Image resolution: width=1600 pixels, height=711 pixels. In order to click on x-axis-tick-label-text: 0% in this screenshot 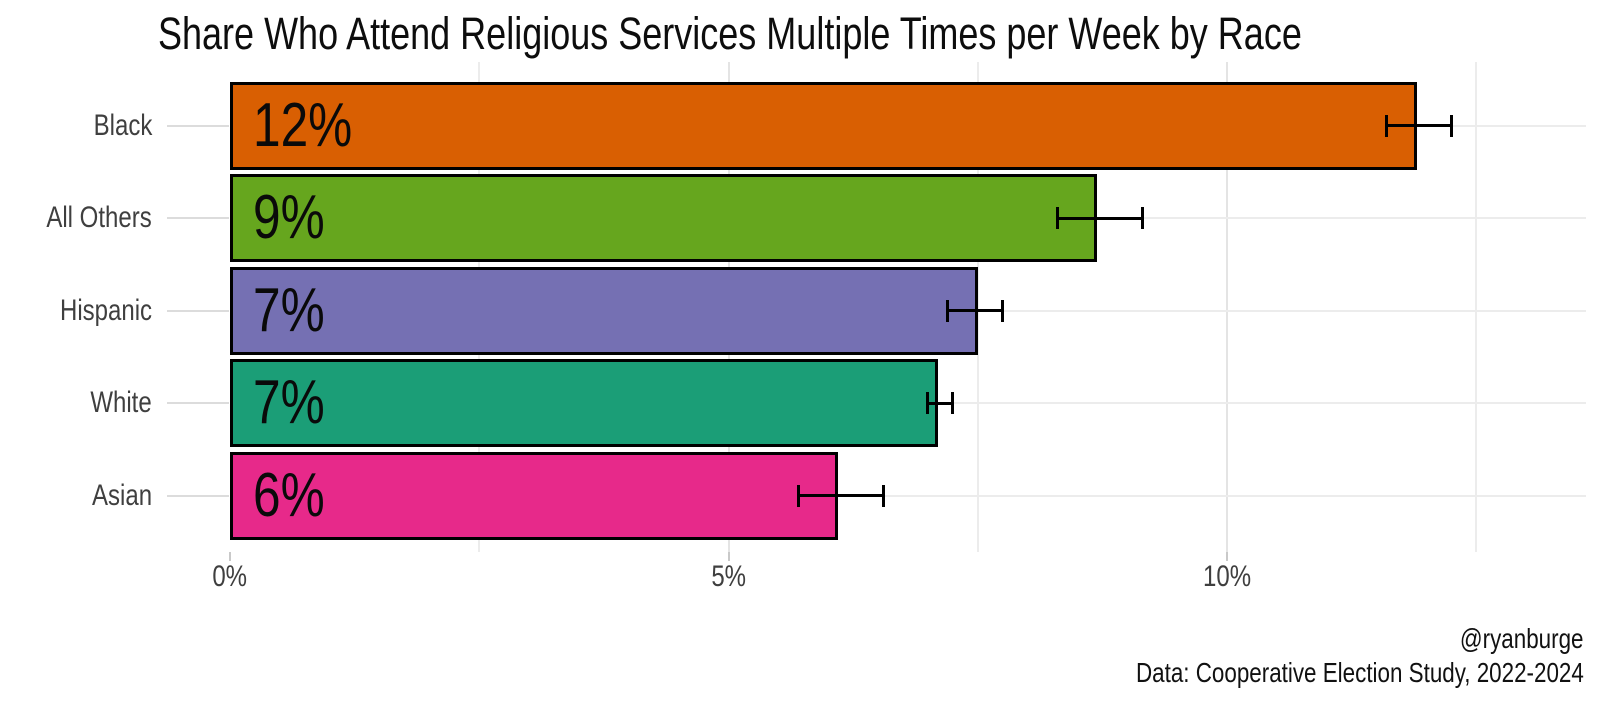, I will do `click(230, 576)`.